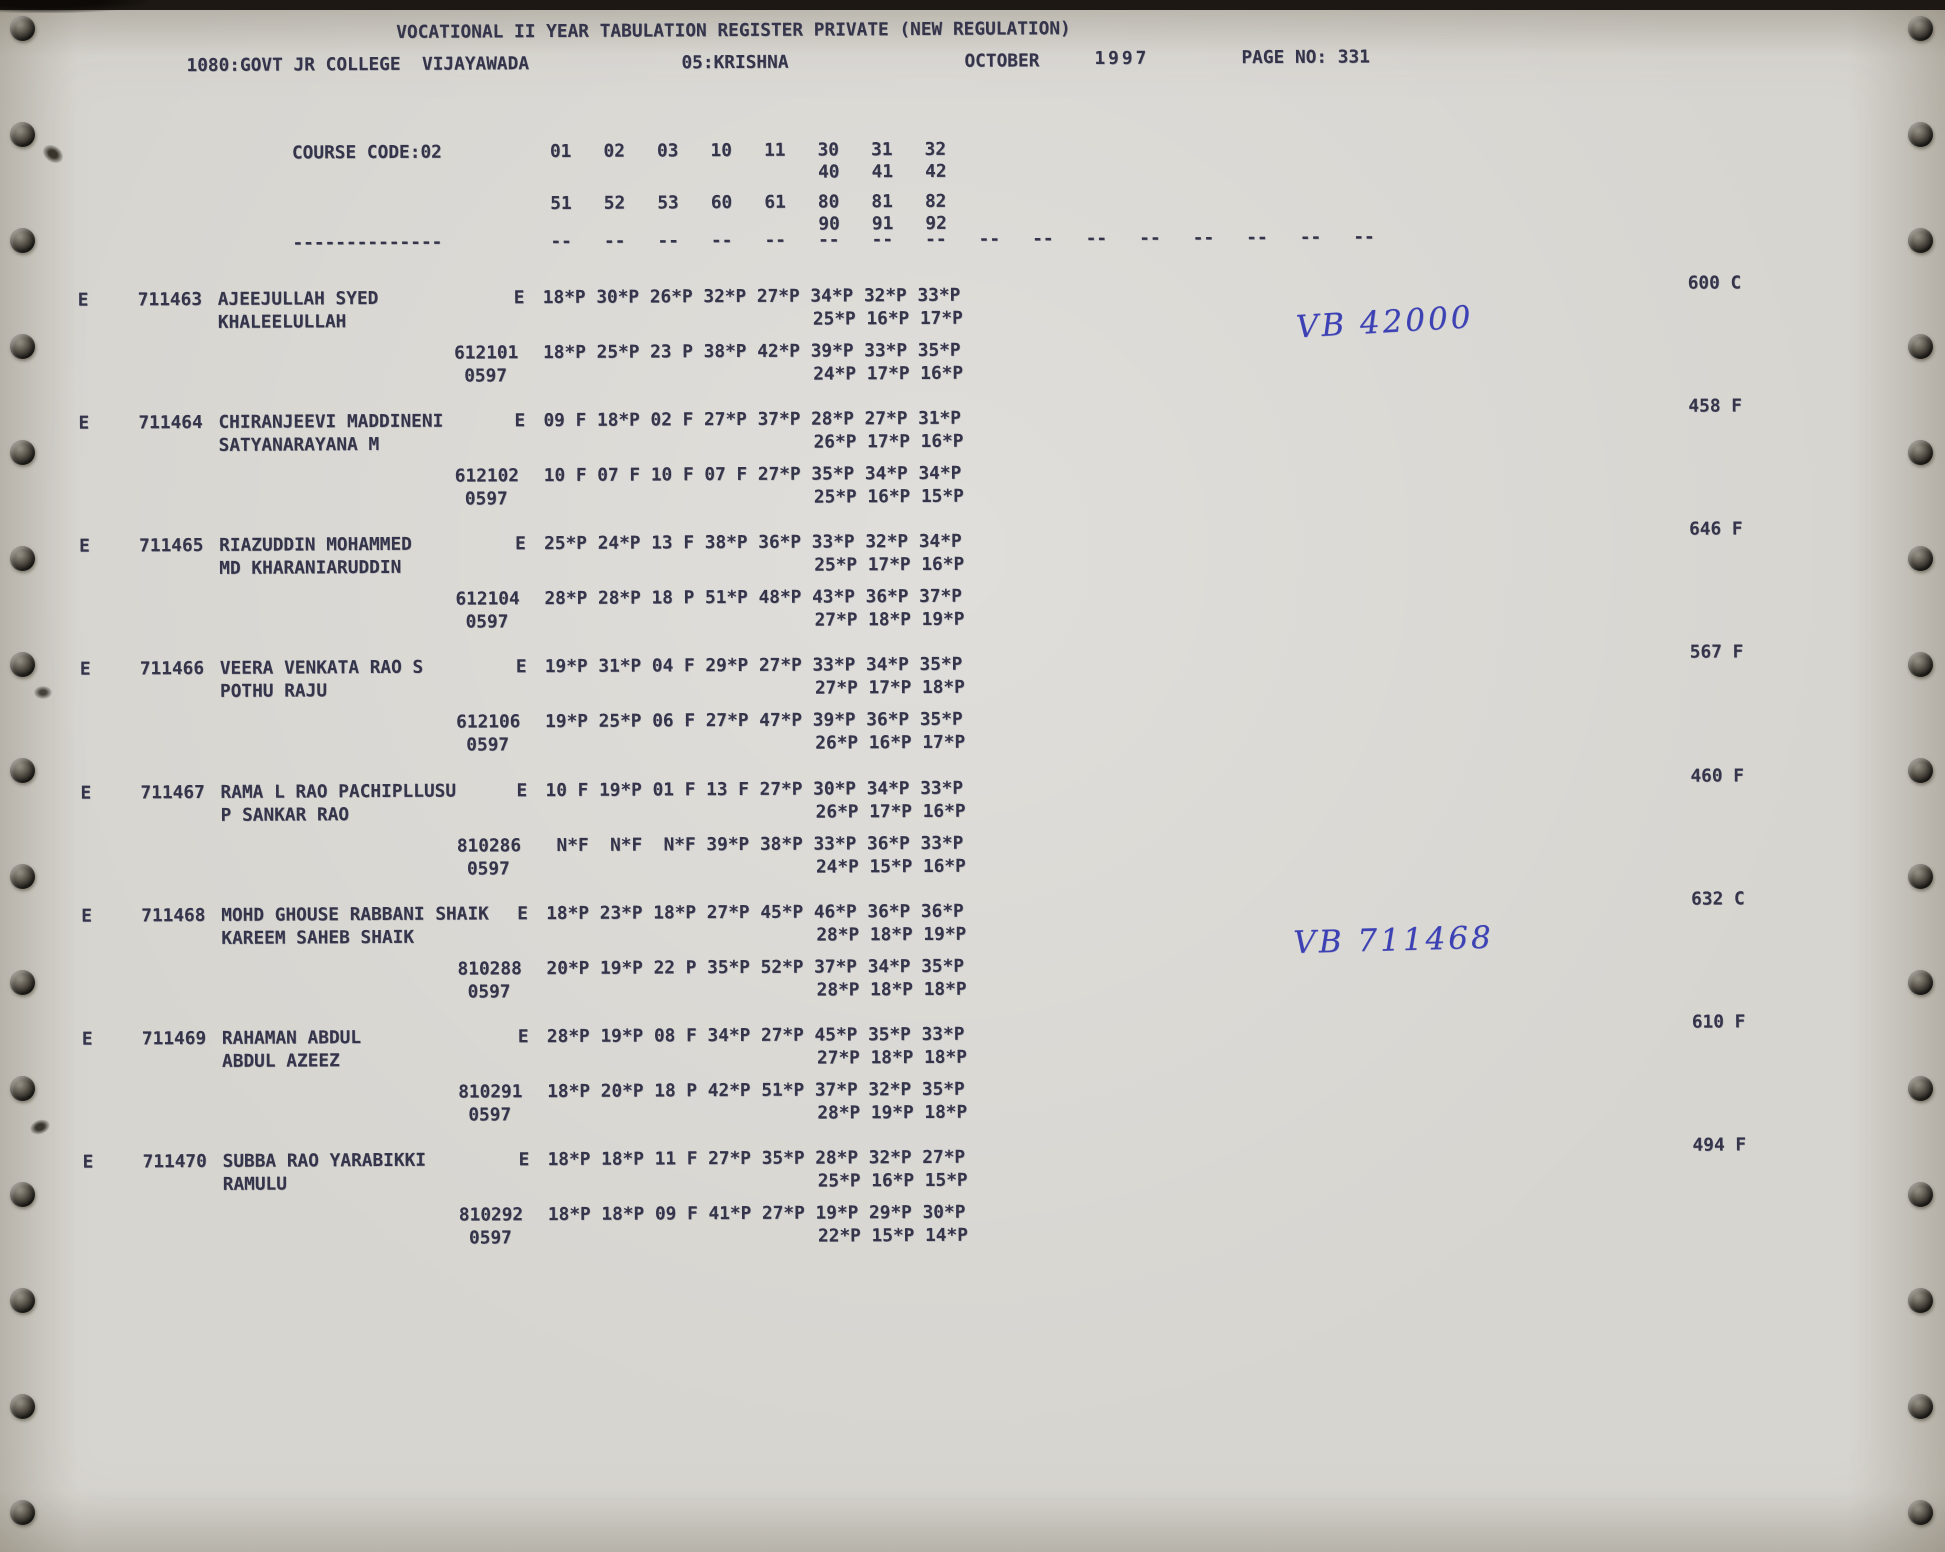 This screenshot has width=1945, height=1552. I want to click on student-father-name: KAREEM SAHEB SHAIK, so click(318, 937).